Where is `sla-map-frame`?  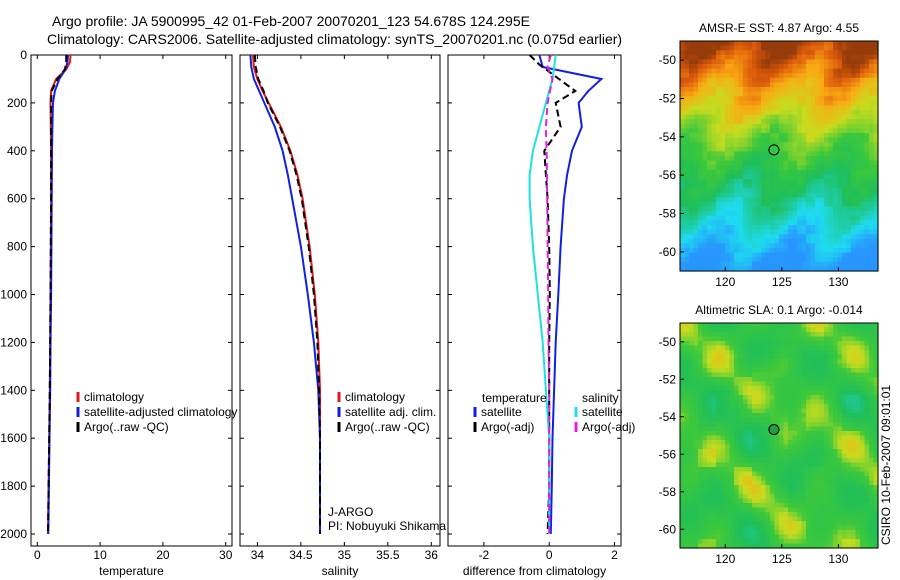 sla-map-frame is located at coordinates (779, 435).